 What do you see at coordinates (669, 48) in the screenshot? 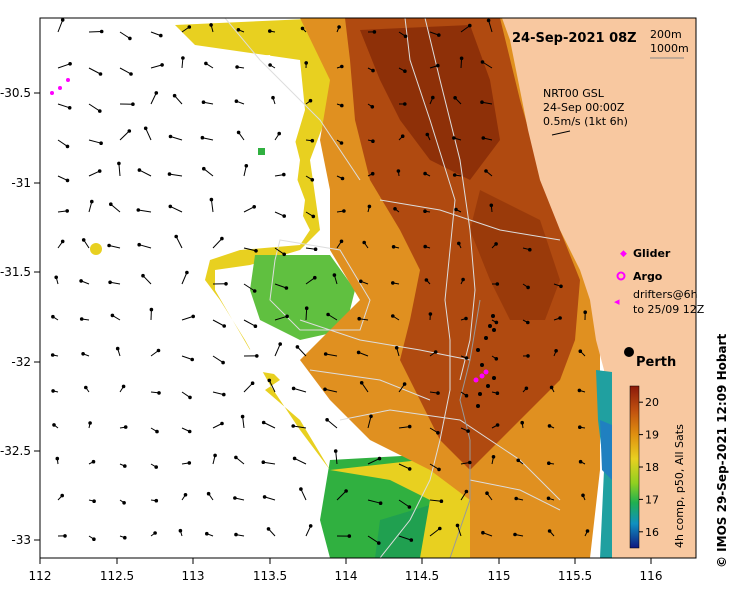
I see `isobath-label-1000: 1000m` at bounding box center [669, 48].